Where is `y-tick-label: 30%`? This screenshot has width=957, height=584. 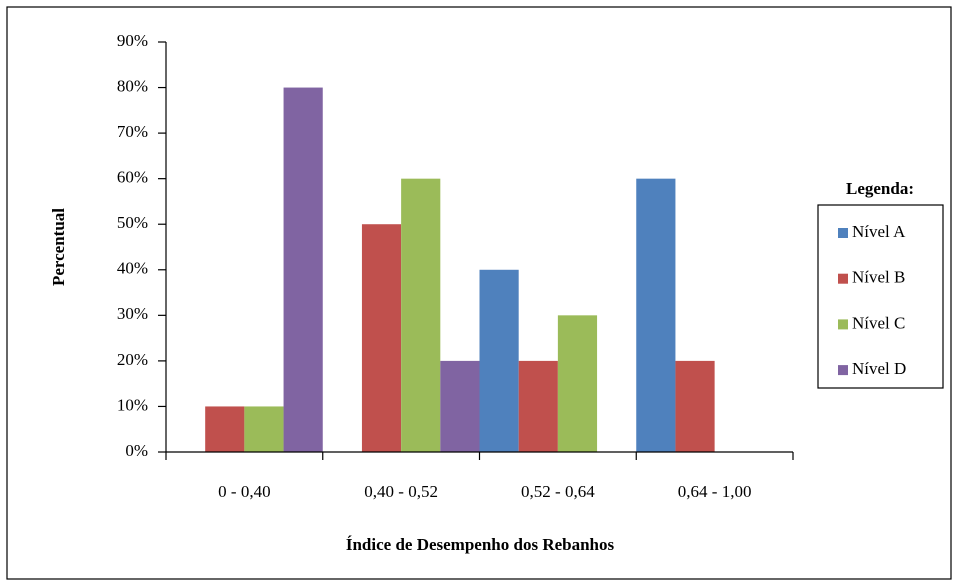
y-tick-label: 30% is located at coordinates (132, 313).